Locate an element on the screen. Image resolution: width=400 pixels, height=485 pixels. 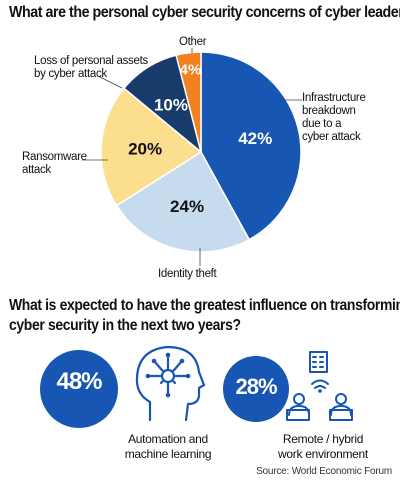
stat-caption-remote: Remote / hybrid work environment is located at coordinates (323, 446).